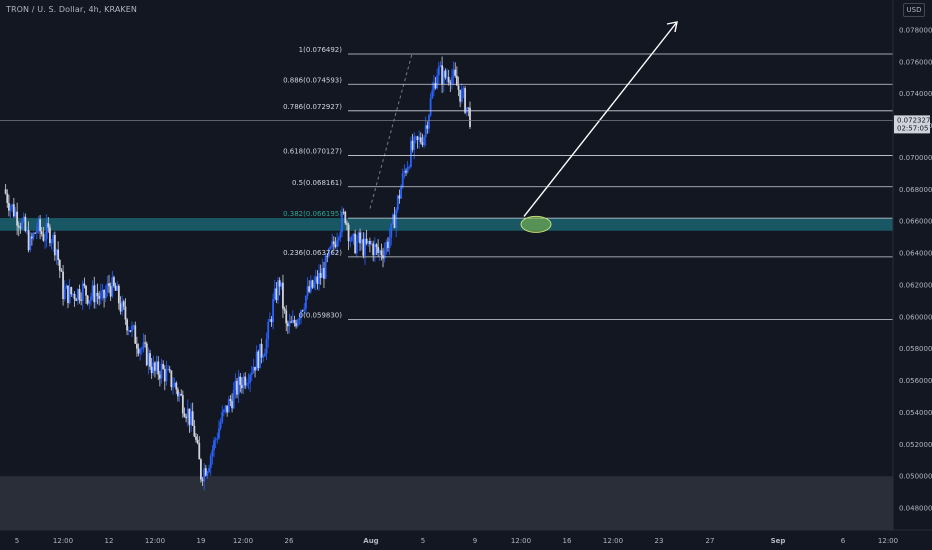  I want to click on price-tick-label: 0.062000, so click(915, 285).